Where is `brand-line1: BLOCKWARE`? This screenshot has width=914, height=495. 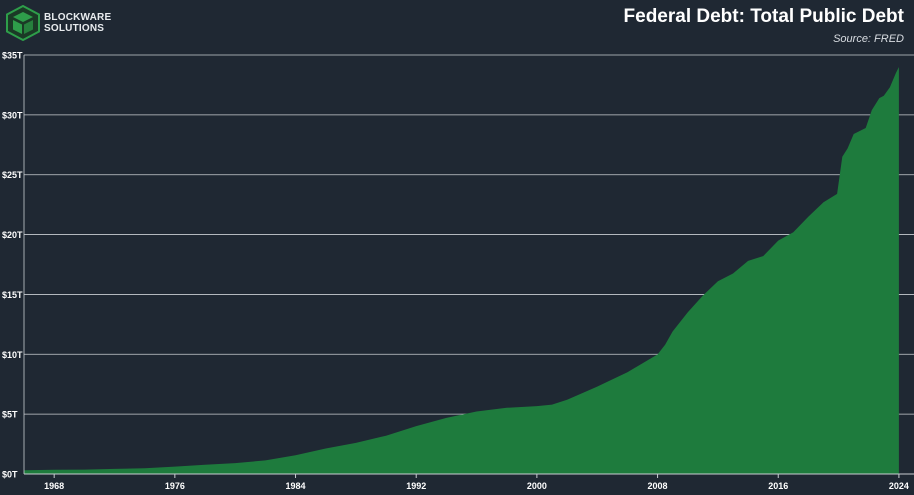
brand-line1: BLOCKWARE is located at coordinates (78, 17).